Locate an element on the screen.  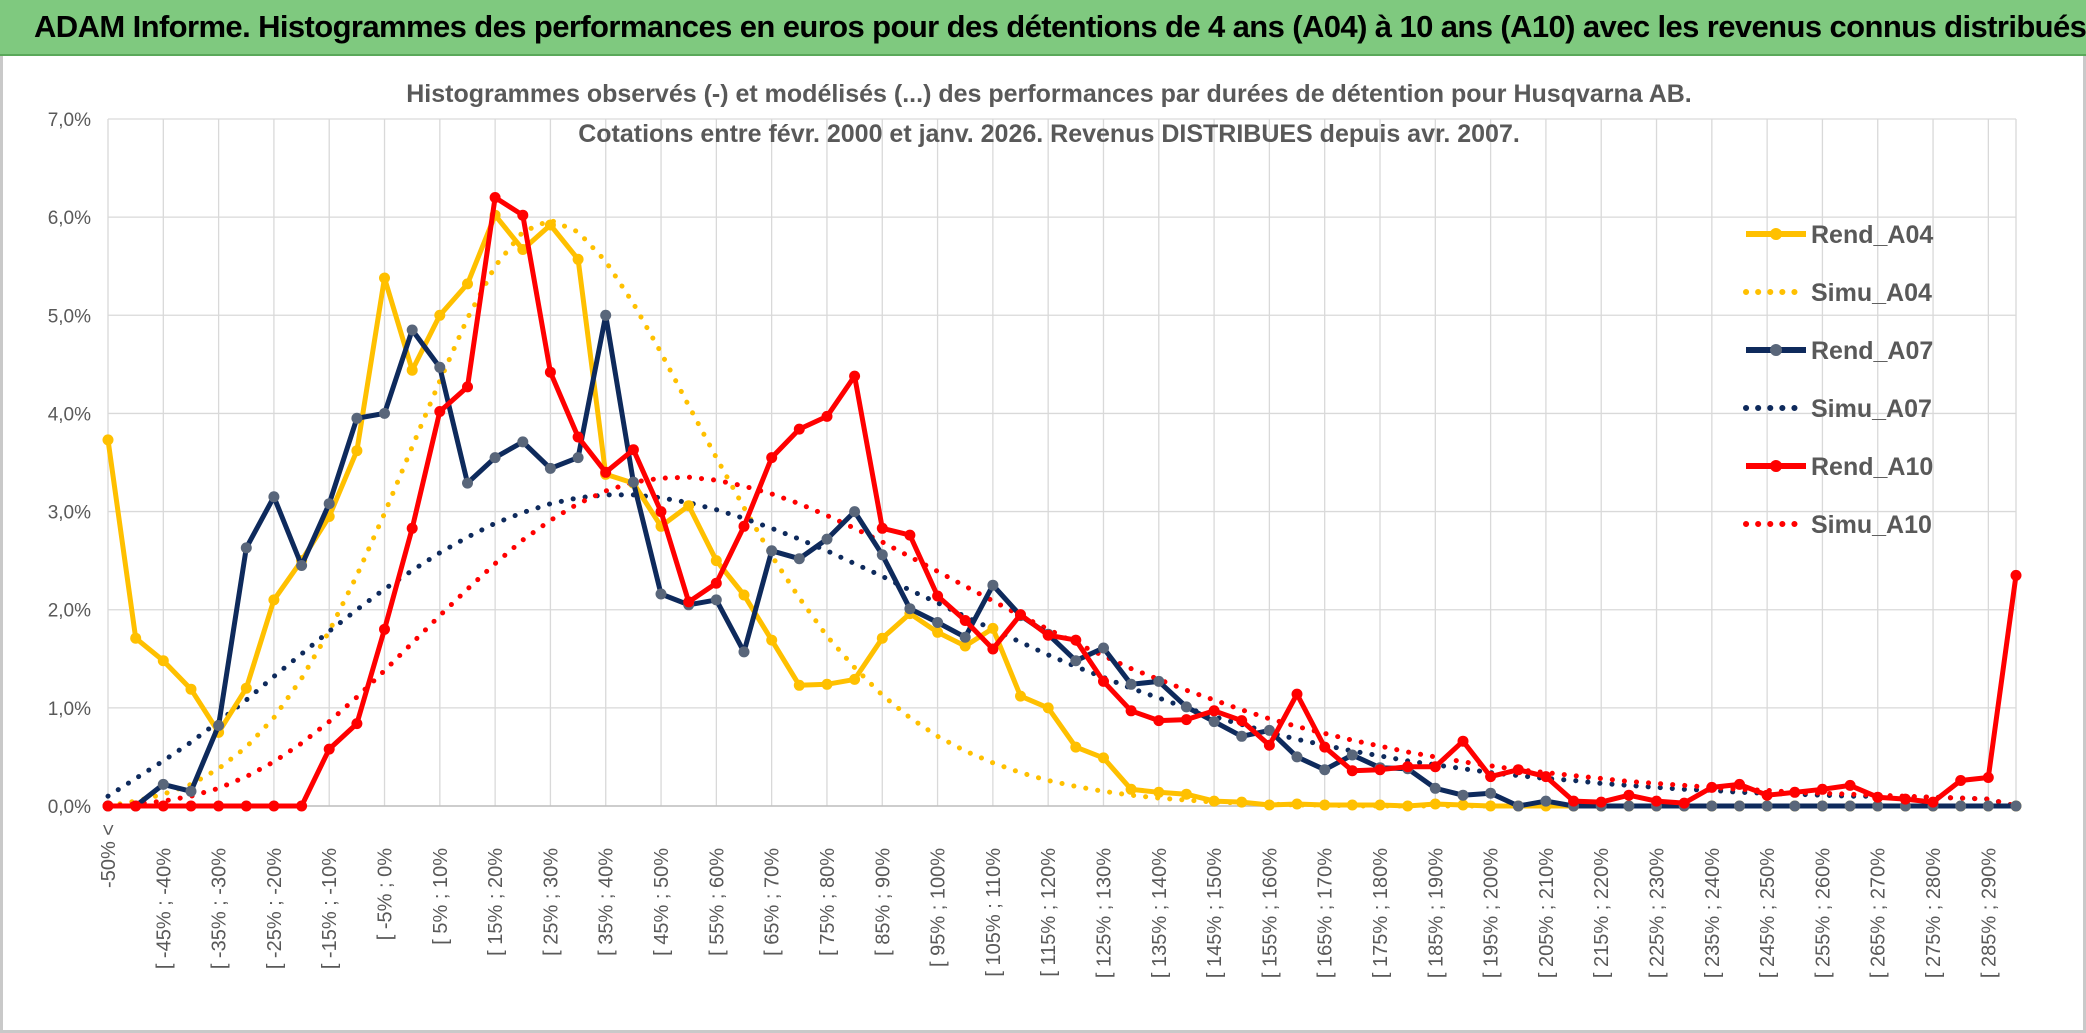
x-tick-label: -50% < is located at coordinates (109, 856).